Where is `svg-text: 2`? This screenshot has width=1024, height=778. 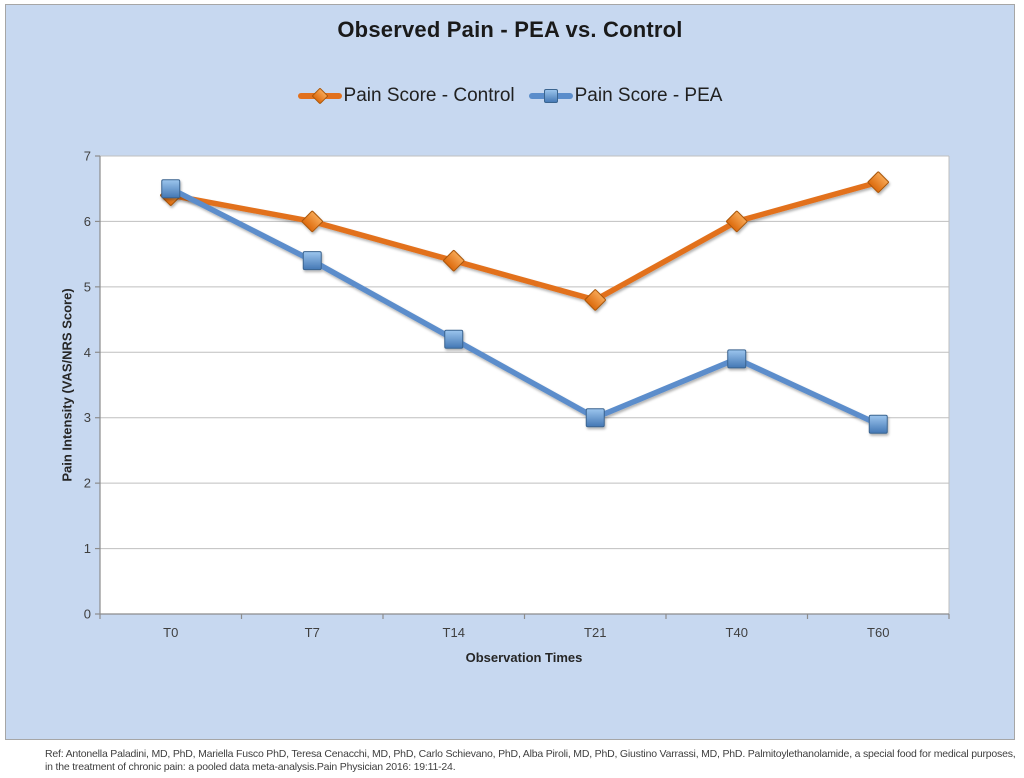
svg-text: 2 is located at coordinates (87, 483).